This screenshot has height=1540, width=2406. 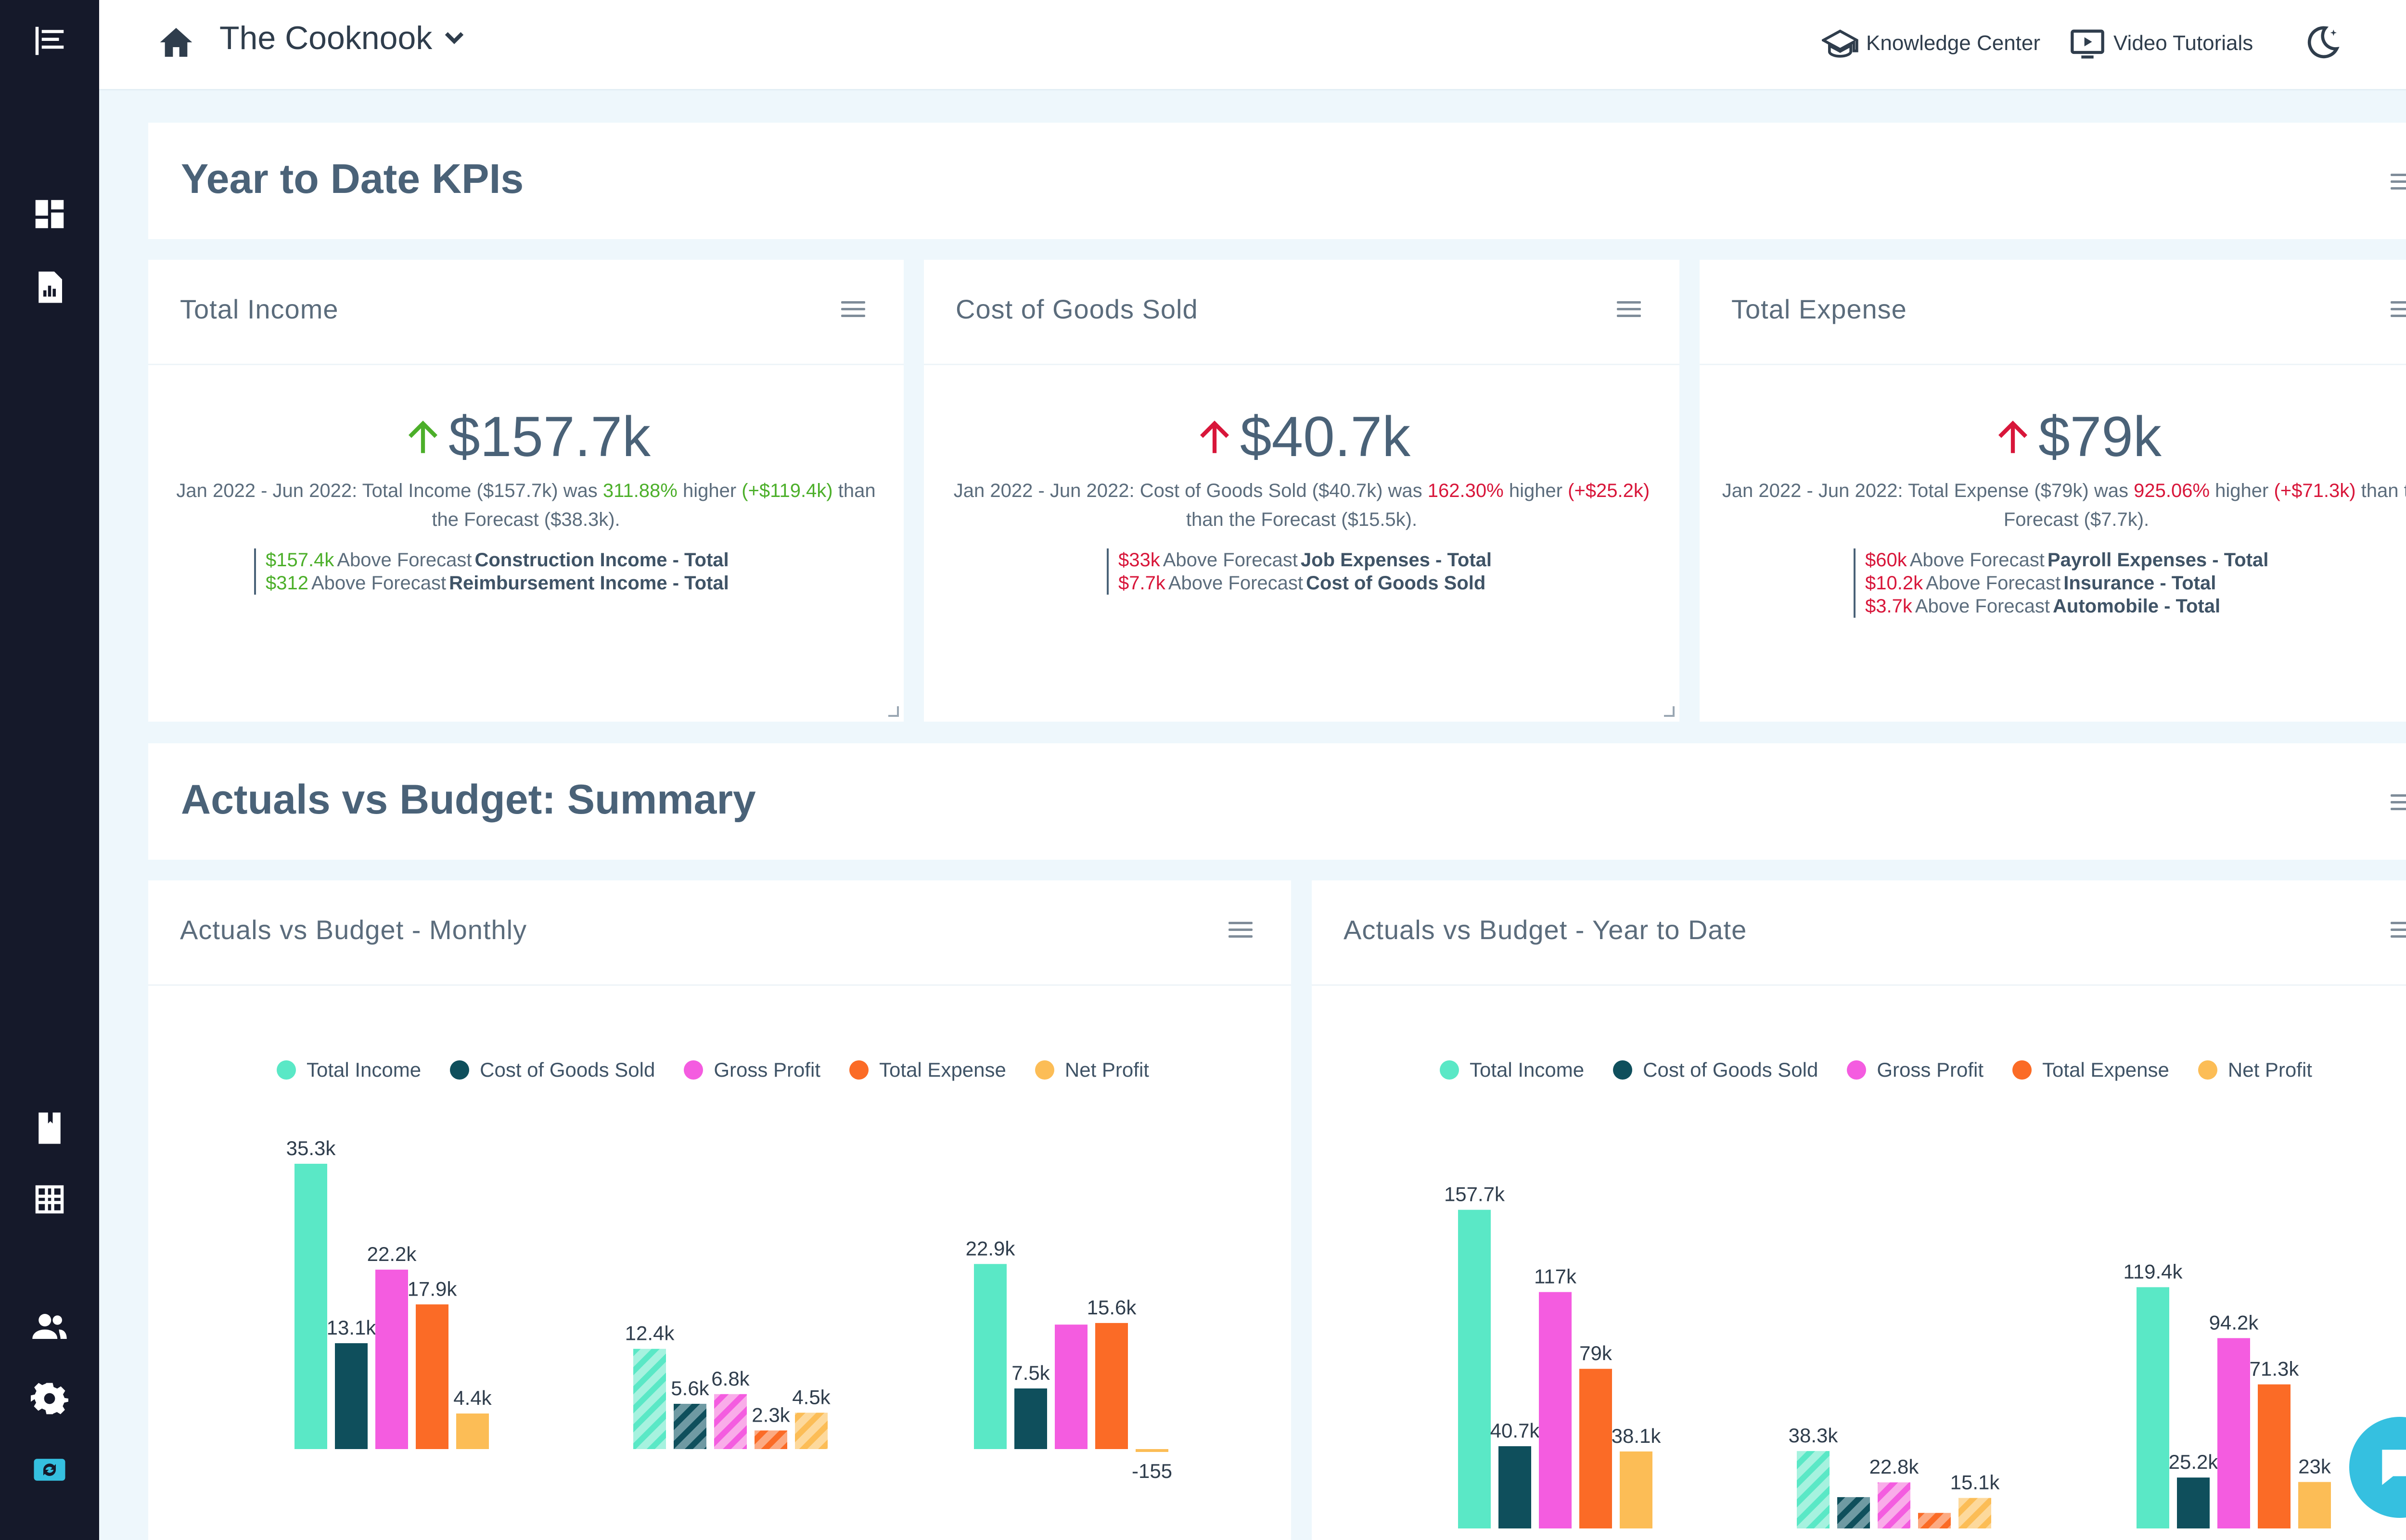 I want to click on breakdown-label: Job Expenses - Total, so click(x=1396, y=560).